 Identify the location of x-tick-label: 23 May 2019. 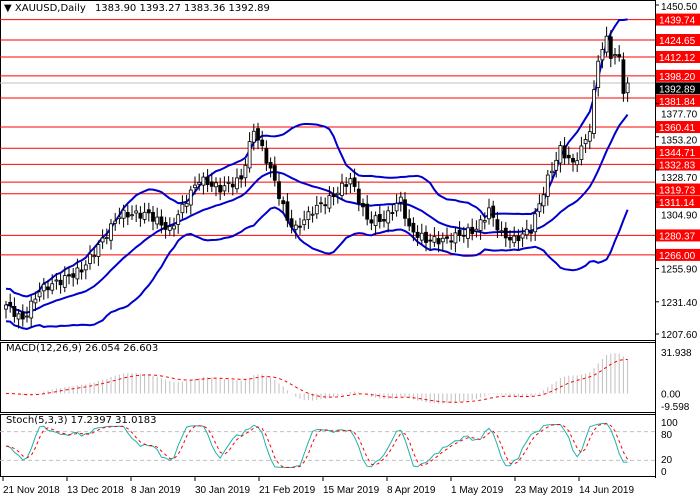
(544, 490).